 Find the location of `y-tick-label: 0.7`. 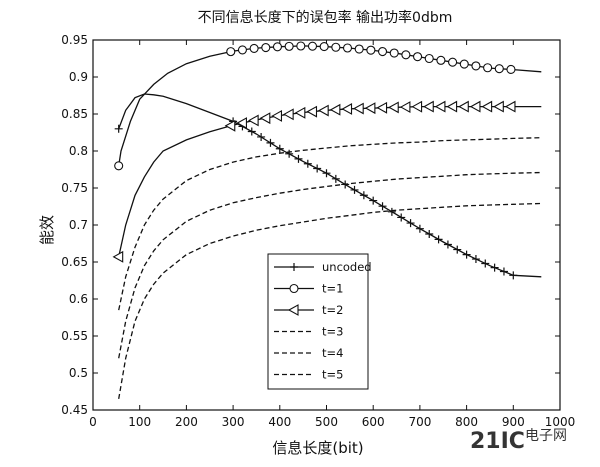

y-tick-label: 0.7 is located at coordinates (78, 225).